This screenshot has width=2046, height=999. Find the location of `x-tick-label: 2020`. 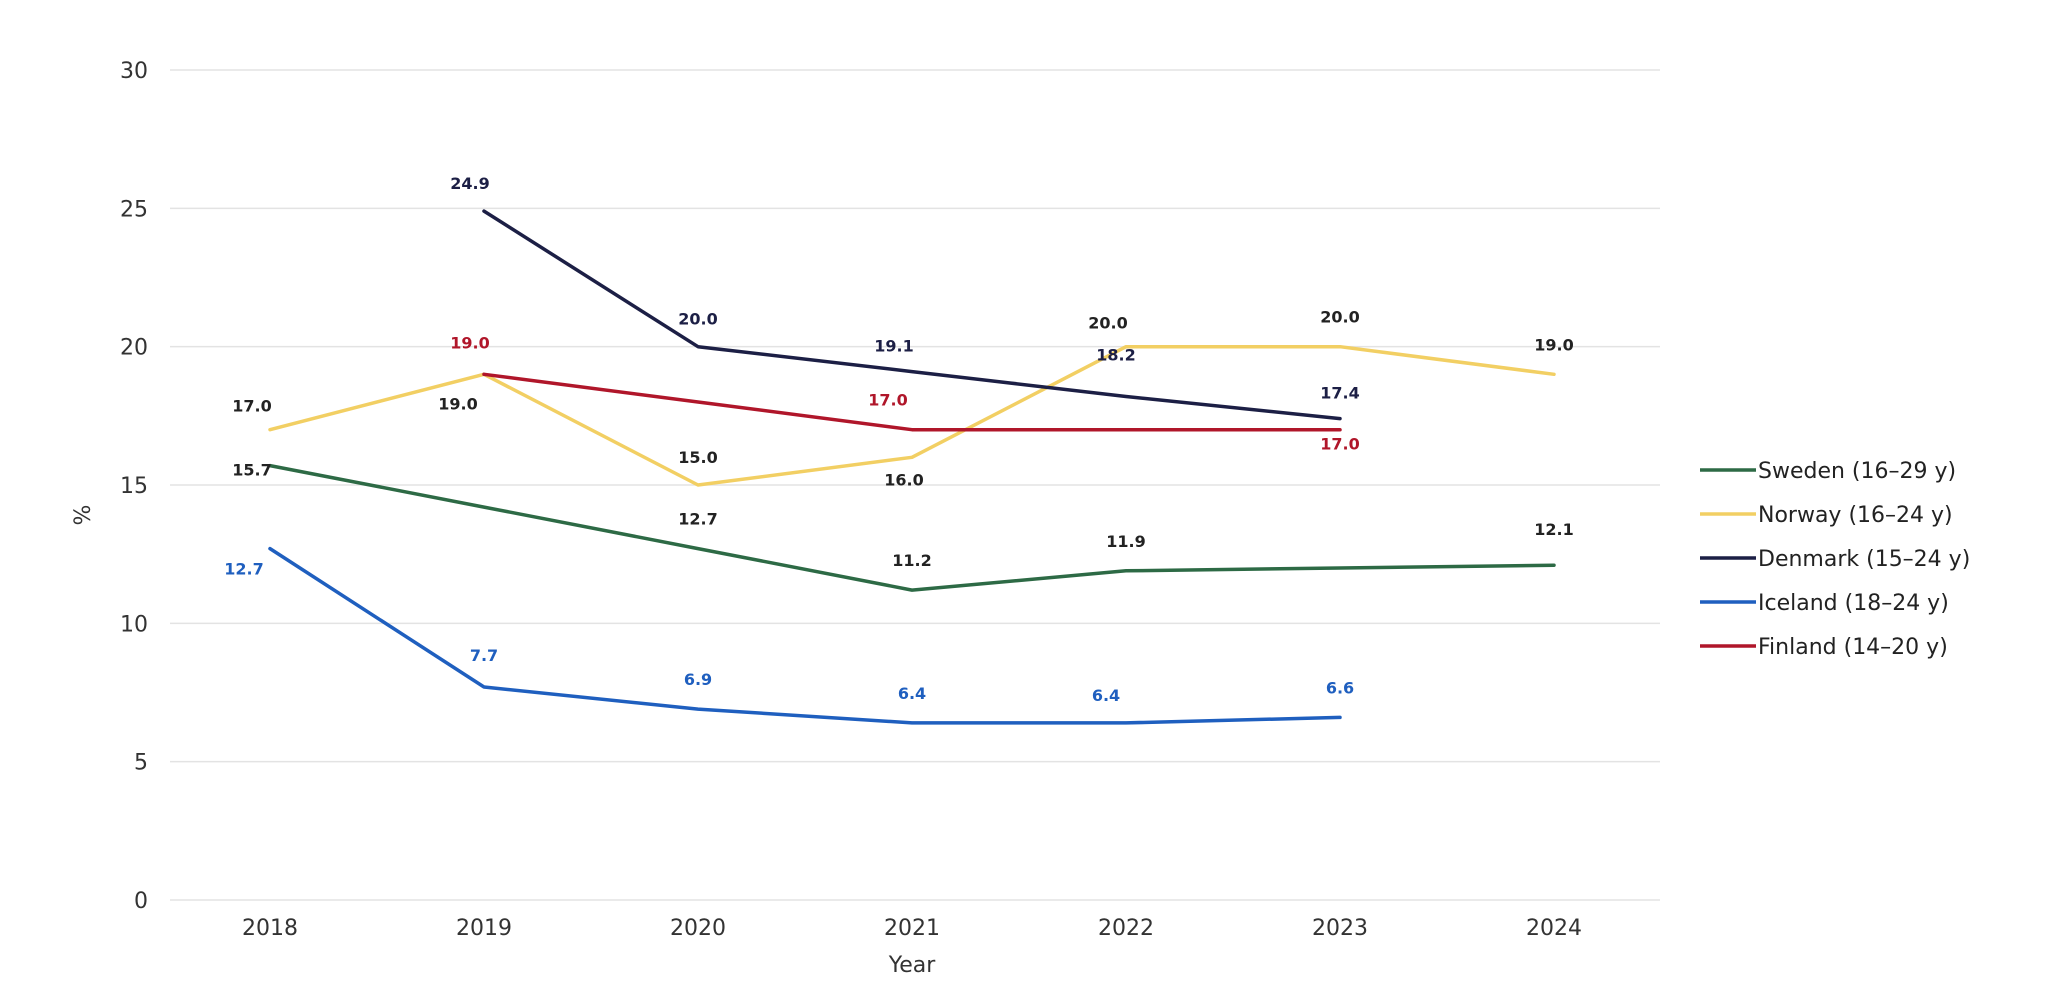

x-tick-label: 2020 is located at coordinates (698, 928).